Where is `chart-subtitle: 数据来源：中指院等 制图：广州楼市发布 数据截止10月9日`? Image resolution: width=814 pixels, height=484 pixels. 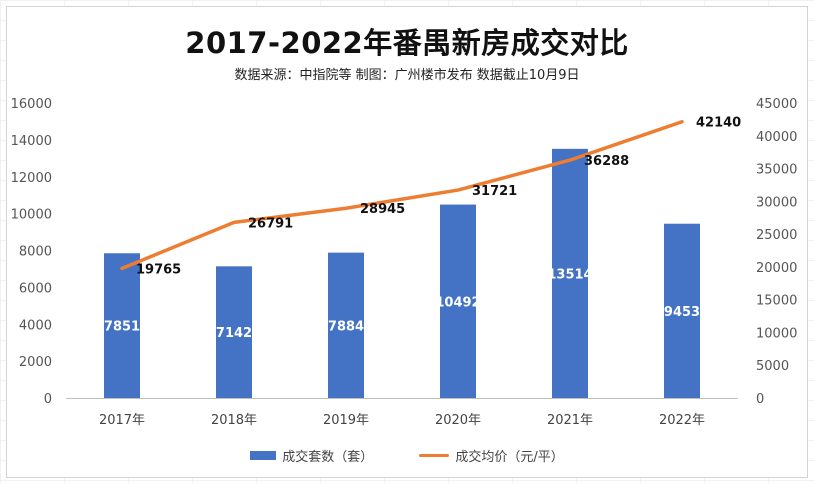
chart-subtitle: 数据来源：中指院等 制图：广州楼市发布 数据截止10月9日 is located at coordinates (407, 75).